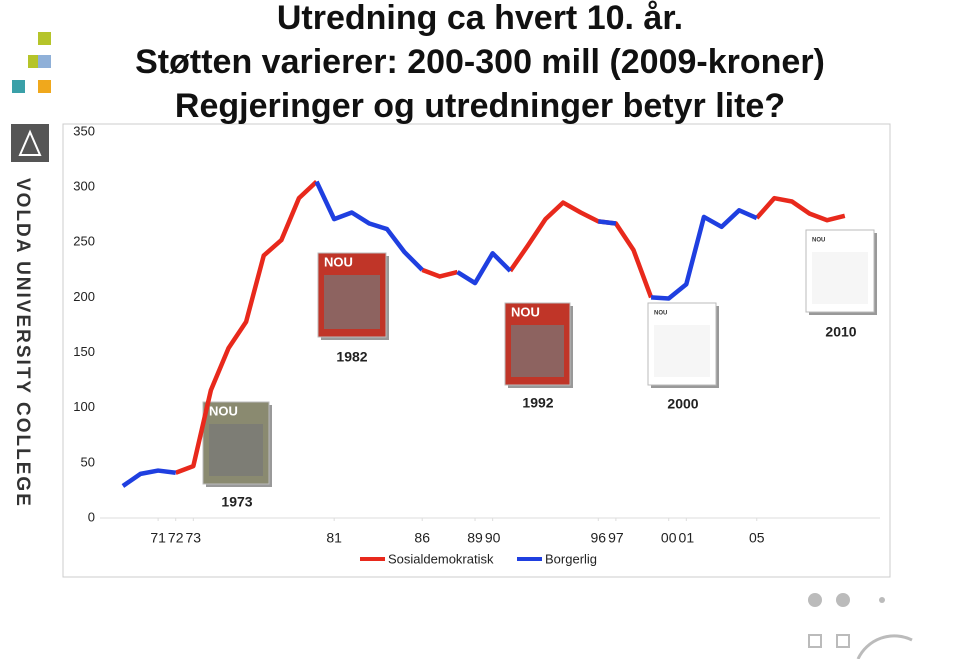 This screenshot has height=659, width=960. What do you see at coordinates (84, 186) in the screenshot?
I see `y-tick-label: 300` at bounding box center [84, 186].